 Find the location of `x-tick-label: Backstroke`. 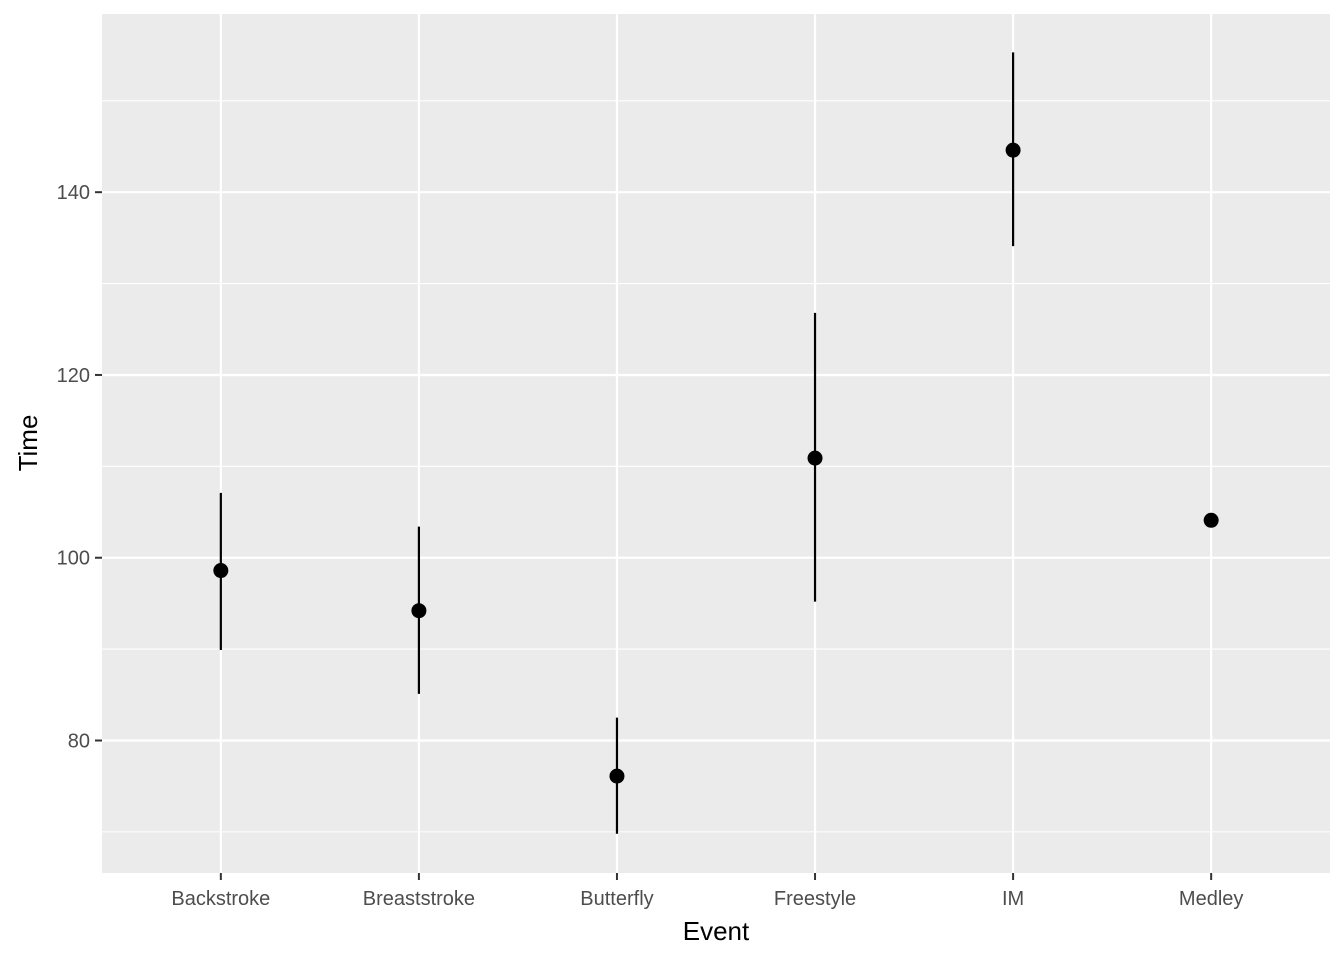

x-tick-label: Backstroke is located at coordinates (220, 899).